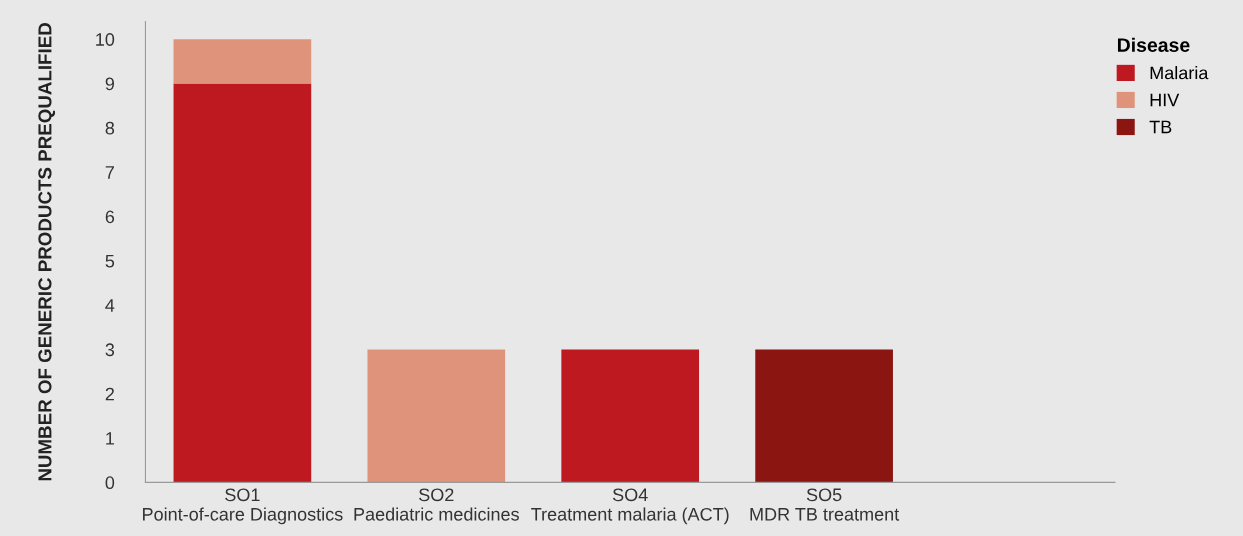 The height and width of the screenshot is (536, 1243). I want to click on legend-label: HIV, so click(1165, 100).